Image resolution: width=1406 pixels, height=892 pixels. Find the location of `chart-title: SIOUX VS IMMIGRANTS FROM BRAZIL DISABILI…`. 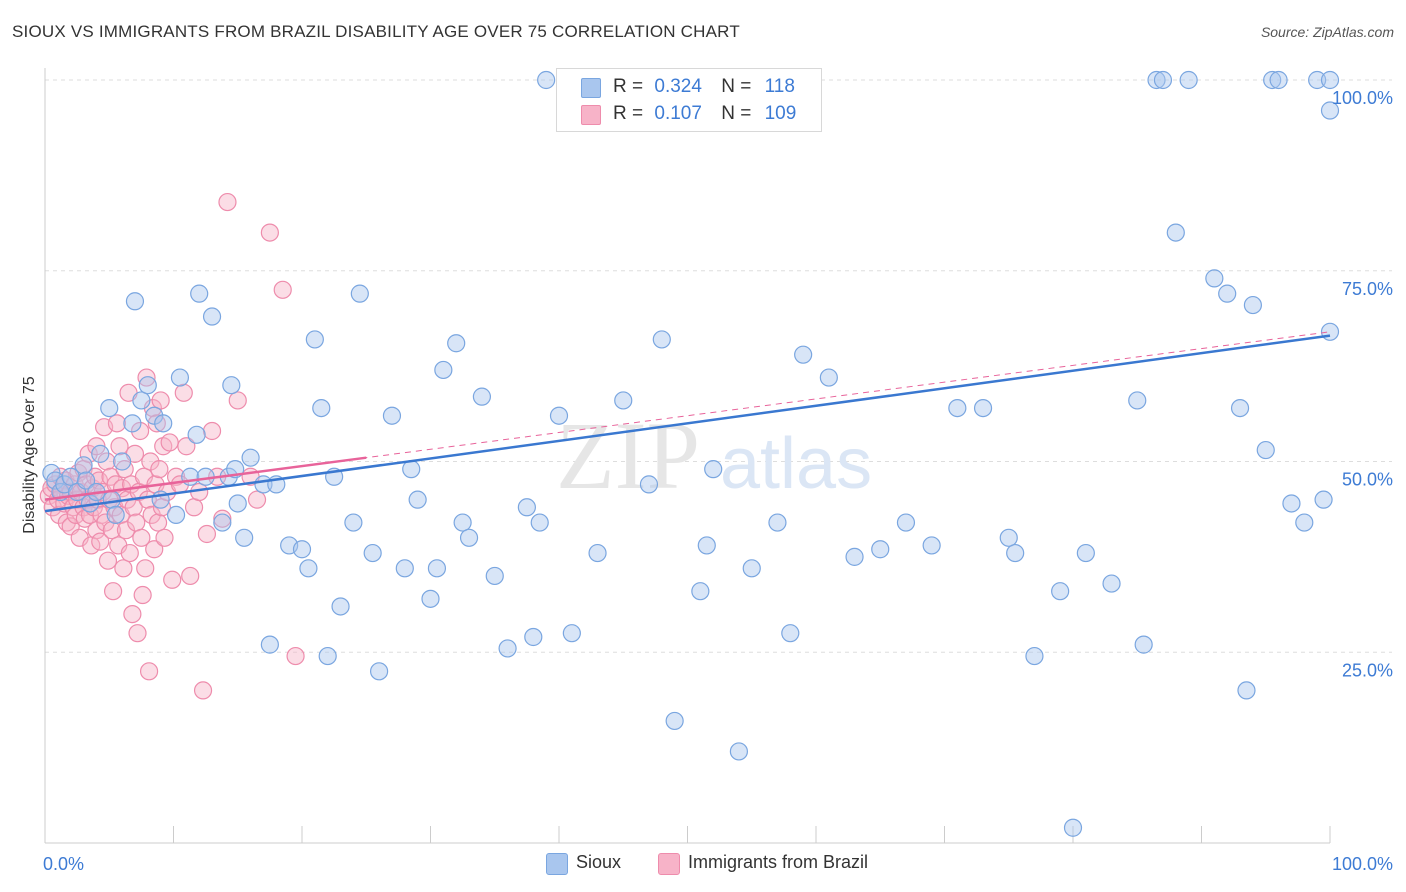

chart-title: SIOUX VS IMMIGRANTS FROM BRAZIL DISABILI… is located at coordinates (376, 31).